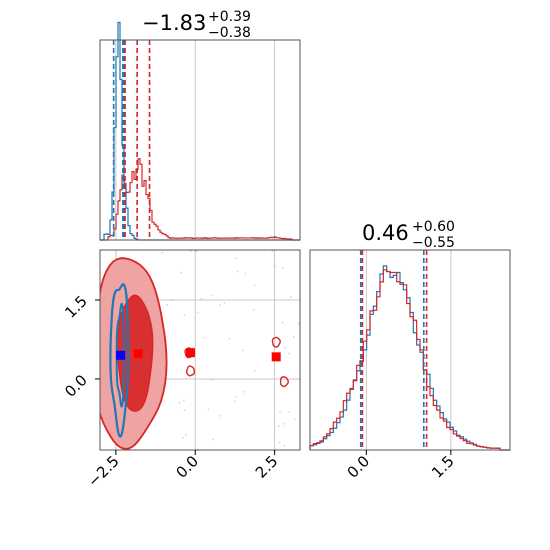  I want to click on blue-contour-outer, so click(119, 360).